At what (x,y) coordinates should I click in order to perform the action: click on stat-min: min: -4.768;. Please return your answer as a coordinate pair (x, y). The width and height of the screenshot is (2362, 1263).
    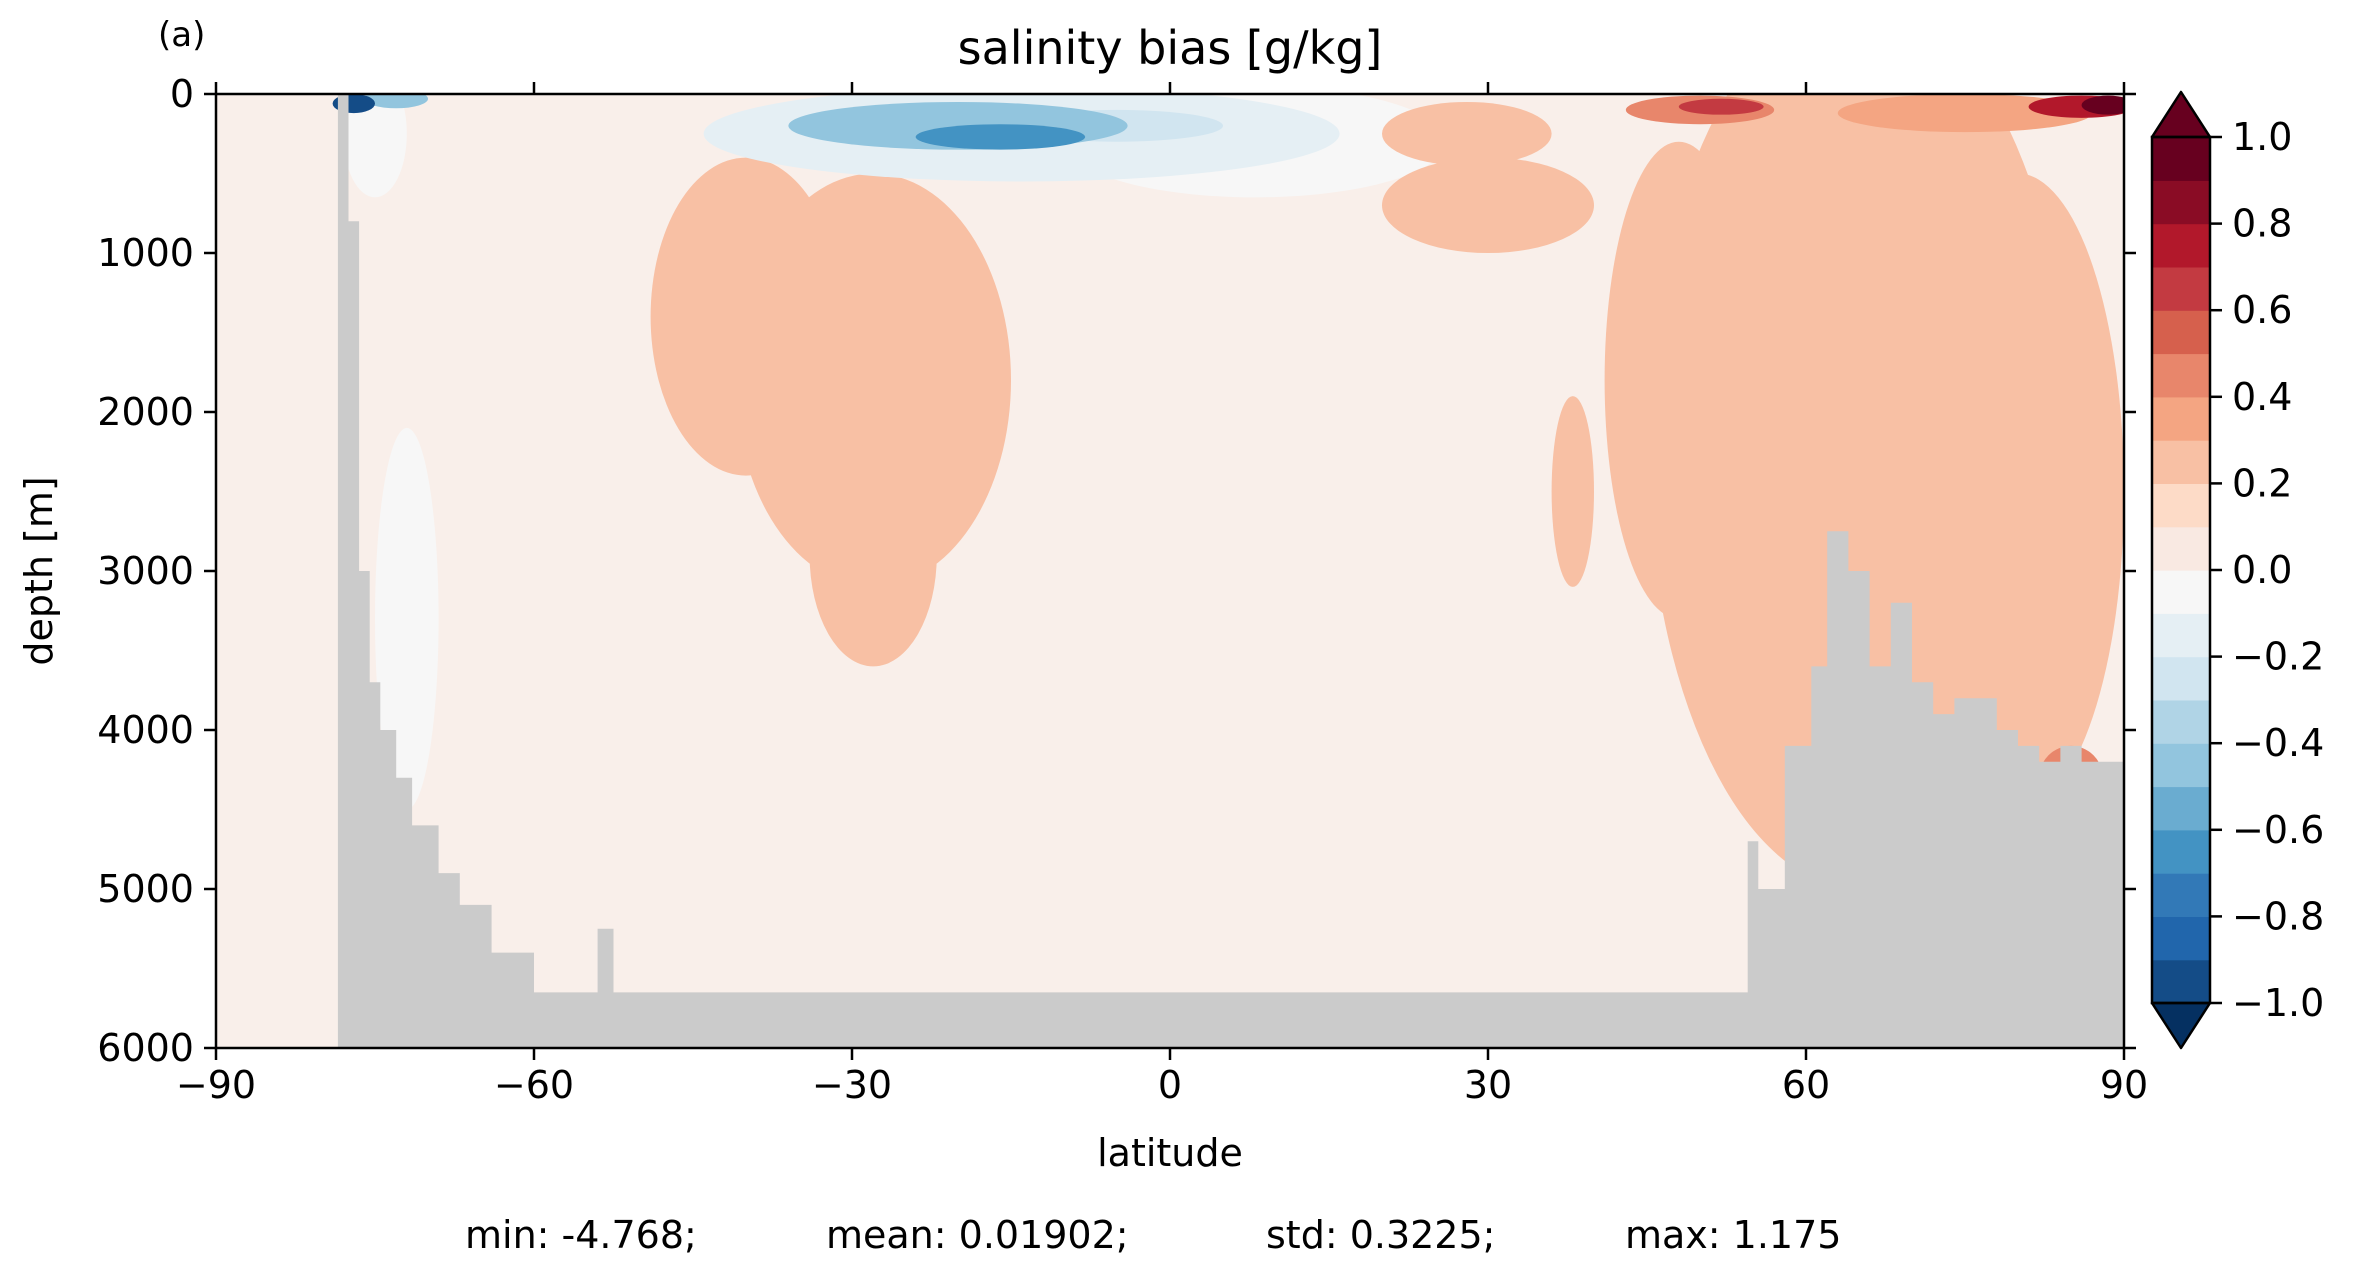
    Looking at the image, I should click on (581, 1235).